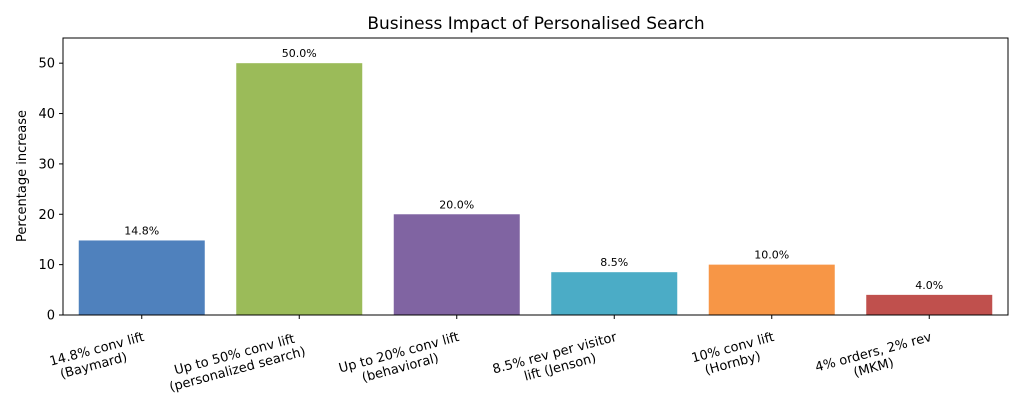 The image size is (1024, 410). Describe the element at coordinates (46, 215) in the screenshot. I see `y-tick-label-2: 20` at that location.